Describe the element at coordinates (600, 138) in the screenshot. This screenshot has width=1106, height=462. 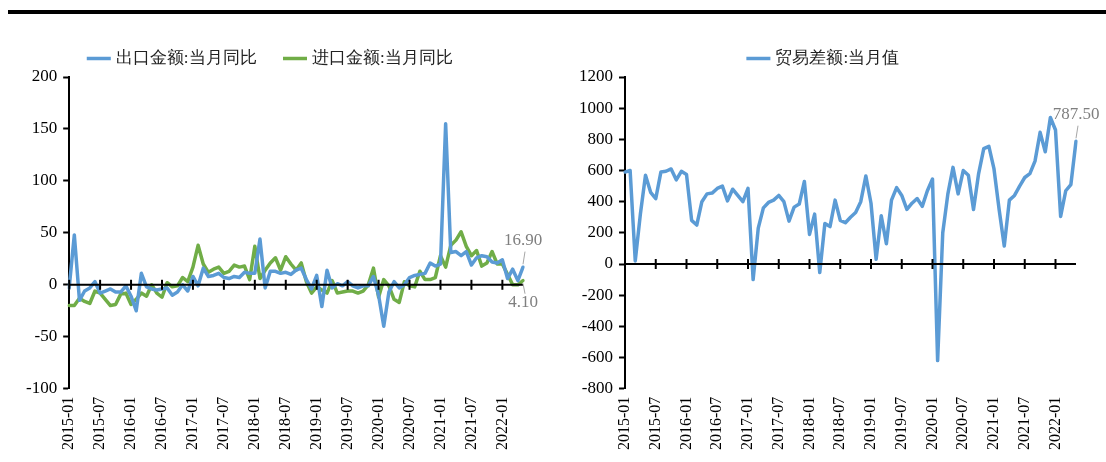
I see `y-tick-label: 800` at that location.